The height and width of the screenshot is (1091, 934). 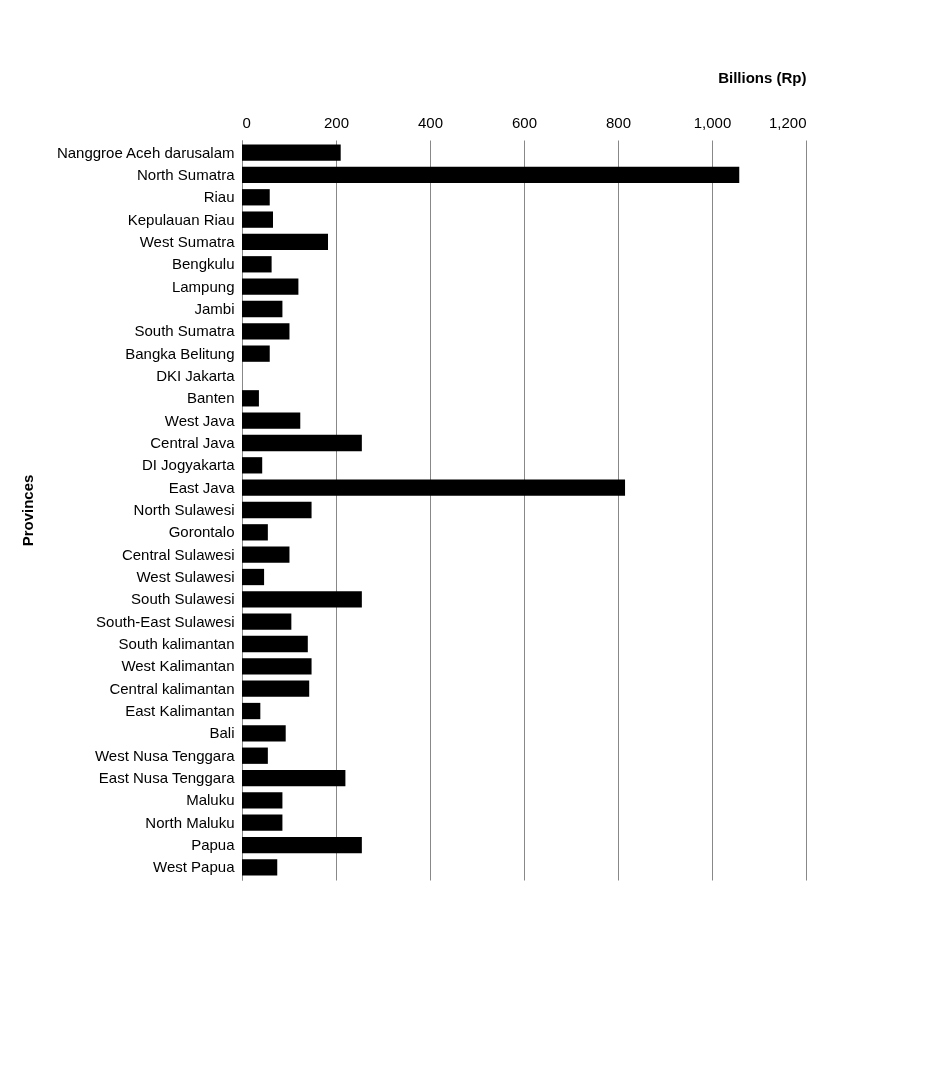 What do you see at coordinates (762, 77) in the screenshot?
I see `x-axis-title: Billions (Rp)` at bounding box center [762, 77].